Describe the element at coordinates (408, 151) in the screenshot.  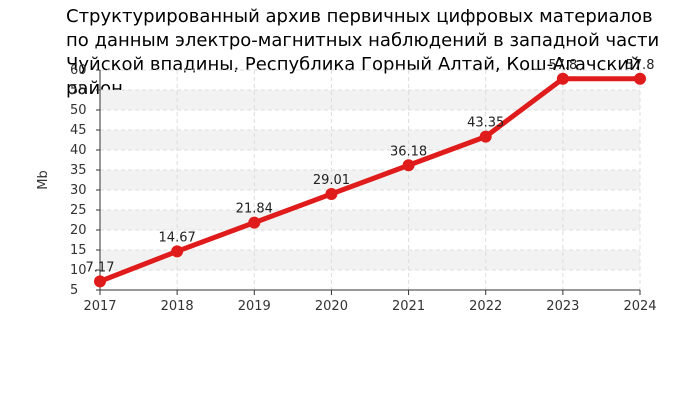
I see `data-label: 36.18` at that location.